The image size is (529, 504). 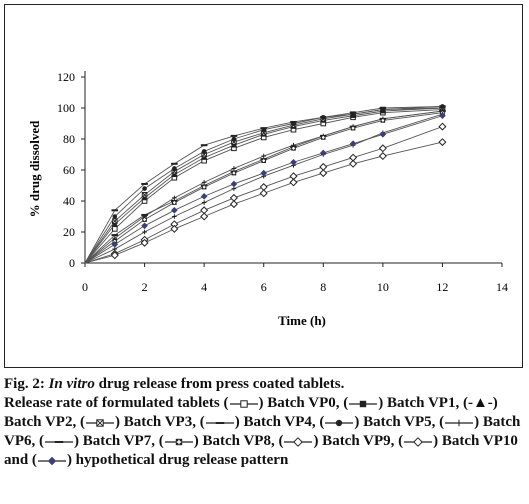 What do you see at coordinates (302, 320) in the screenshot?
I see `x-axis-label: Time (h)` at bounding box center [302, 320].